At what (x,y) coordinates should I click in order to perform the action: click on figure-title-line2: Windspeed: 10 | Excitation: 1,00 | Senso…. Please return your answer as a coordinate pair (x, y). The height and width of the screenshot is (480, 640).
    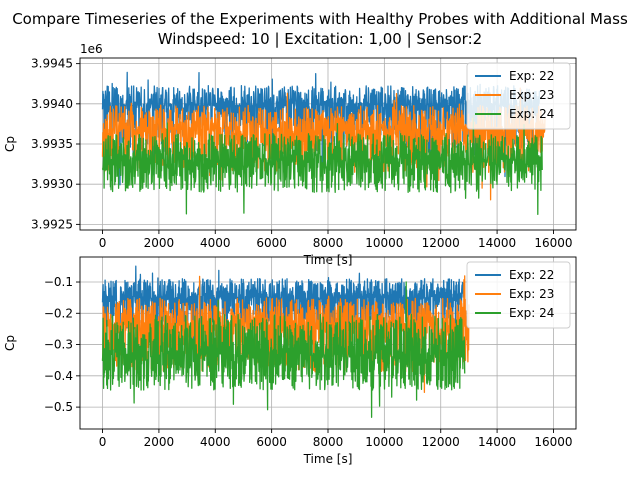
    Looking at the image, I should click on (320, 39).